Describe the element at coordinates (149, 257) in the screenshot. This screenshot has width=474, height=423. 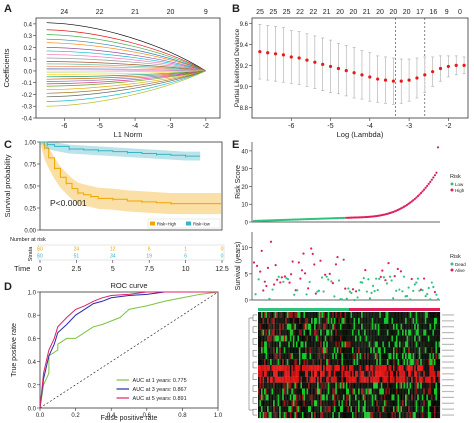
I see `risk-count-low: 19` at that location.